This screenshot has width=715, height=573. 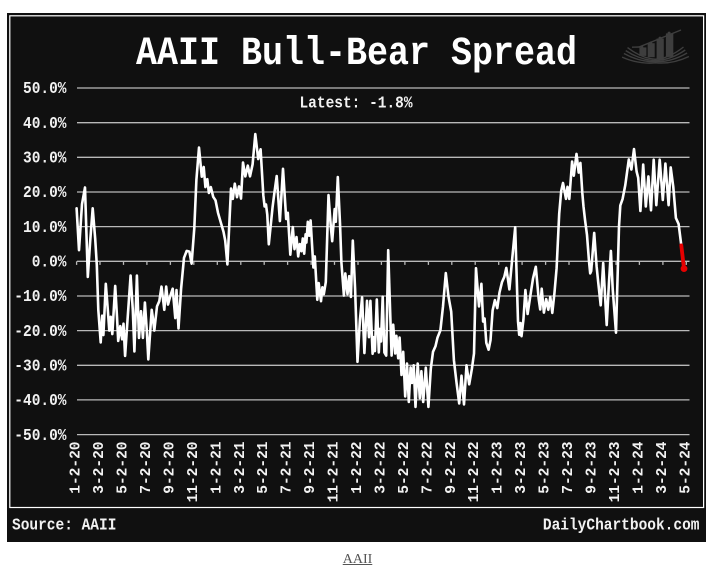 What do you see at coordinates (170, 468) in the screenshot?
I see `svg-text: 9-2-20` at bounding box center [170, 468].